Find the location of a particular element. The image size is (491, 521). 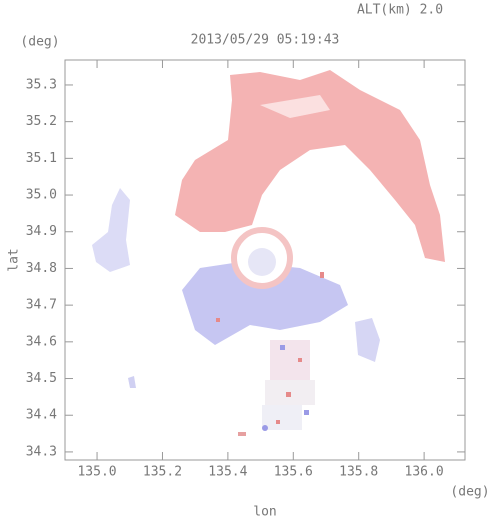

x-tick-label: 136.0 is located at coordinates (424, 472).